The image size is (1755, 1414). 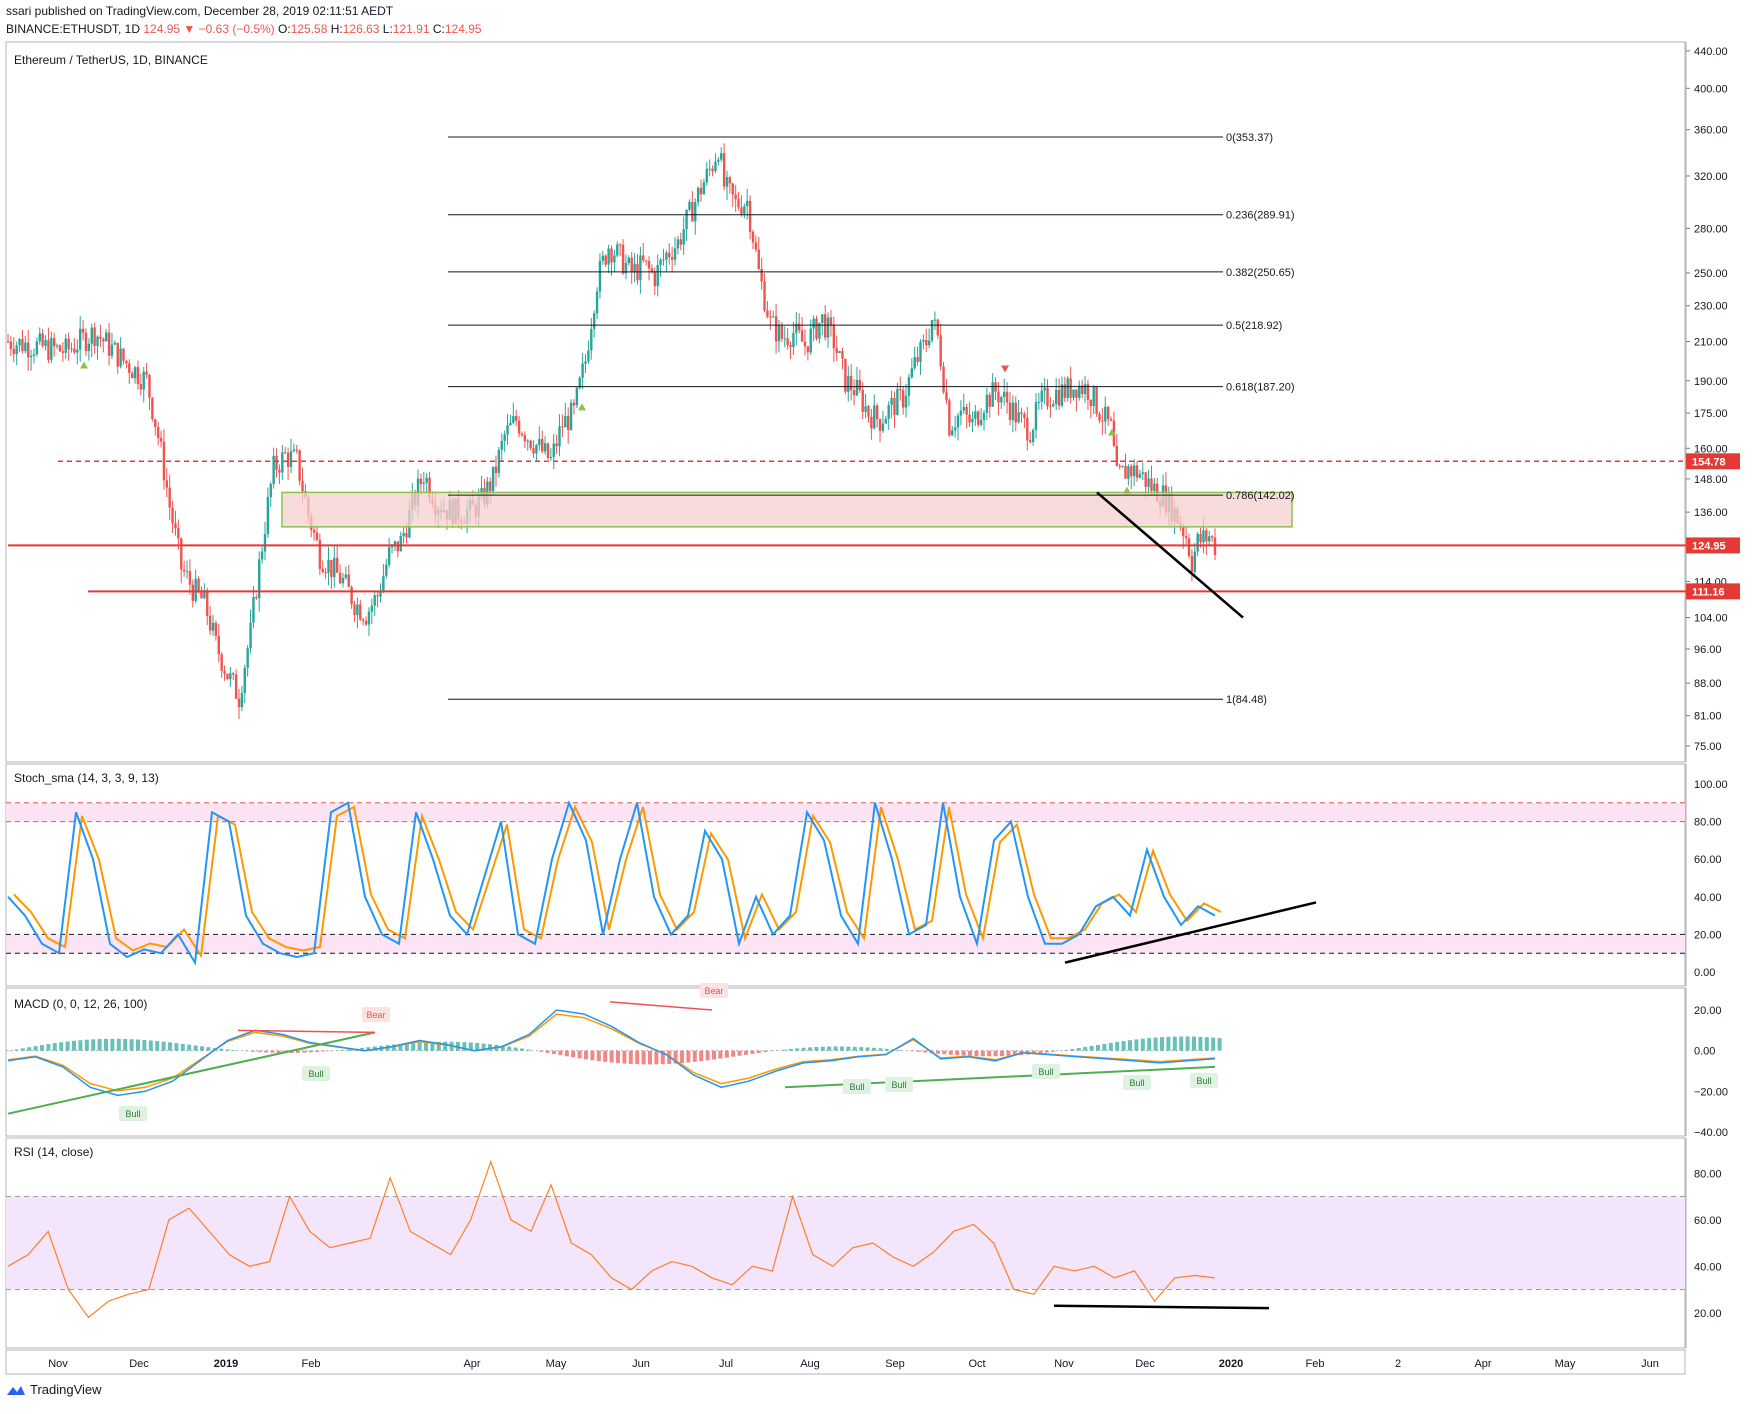 What do you see at coordinates (714, 990) in the screenshot?
I see `bear-signal-badge` at bounding box center [714, 990].